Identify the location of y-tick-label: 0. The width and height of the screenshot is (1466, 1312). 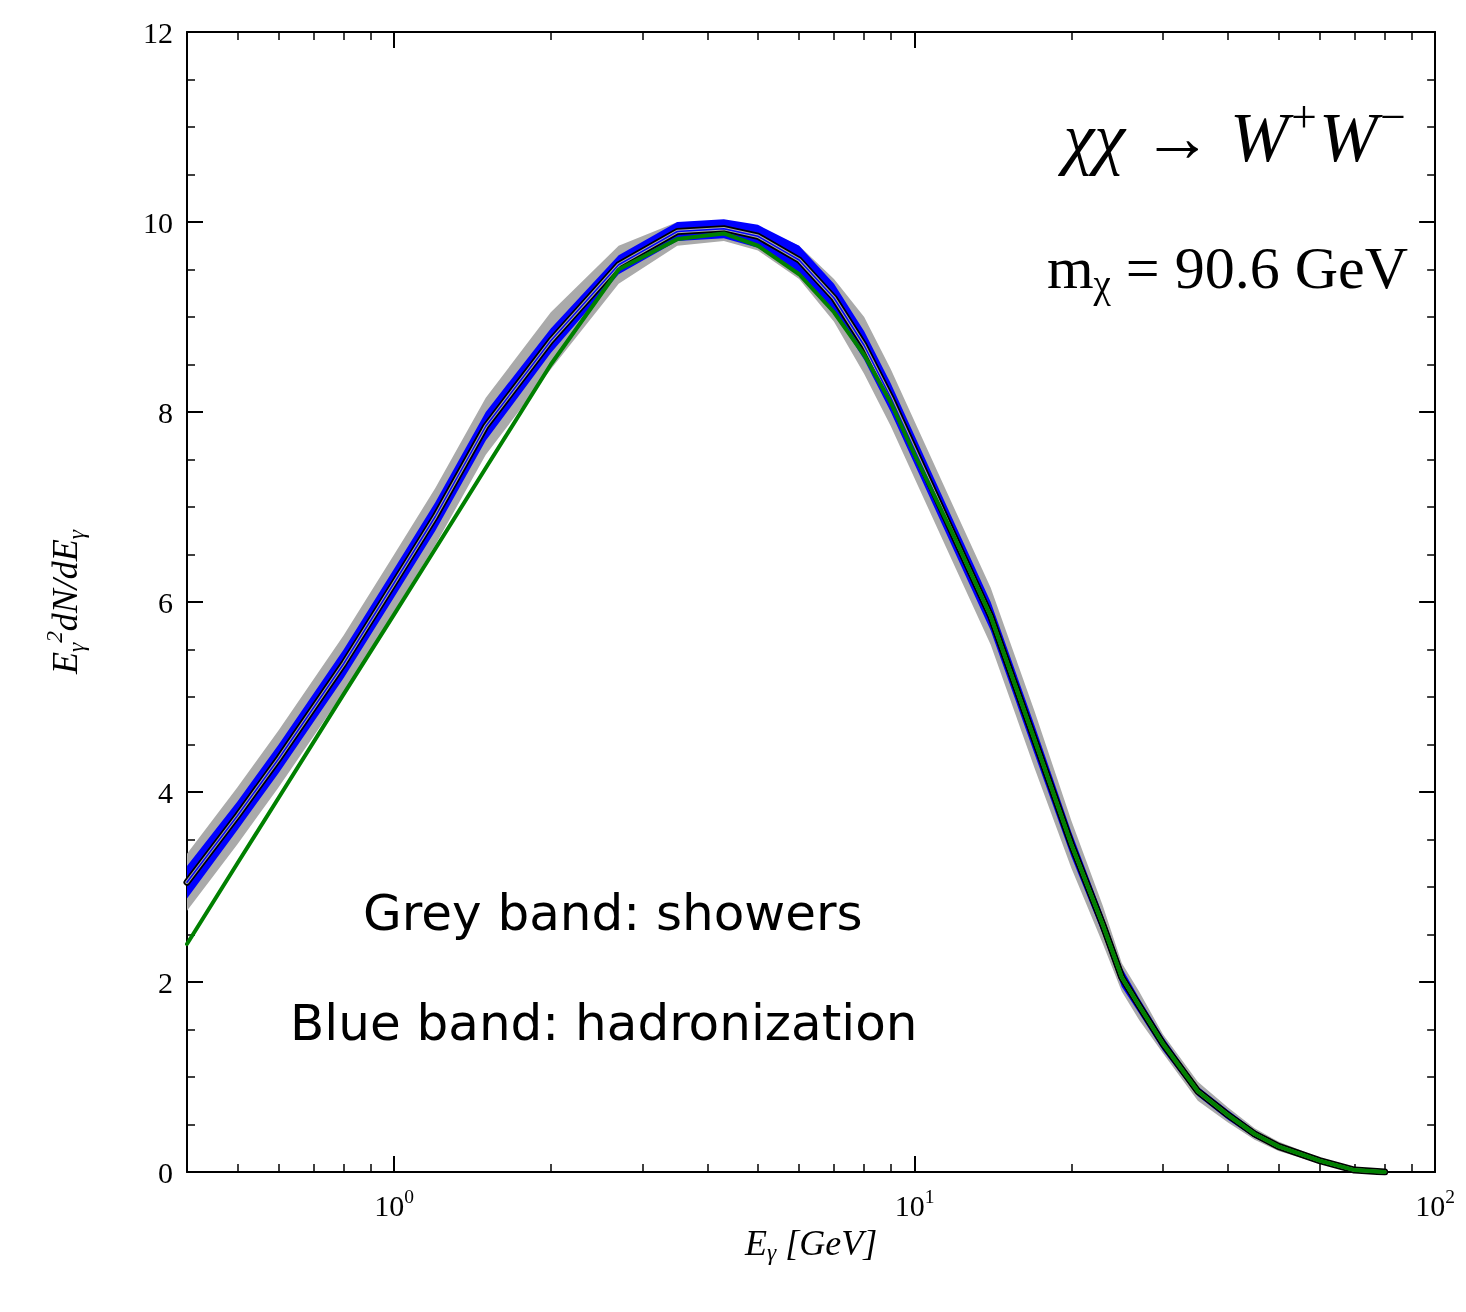
(165, 1172).